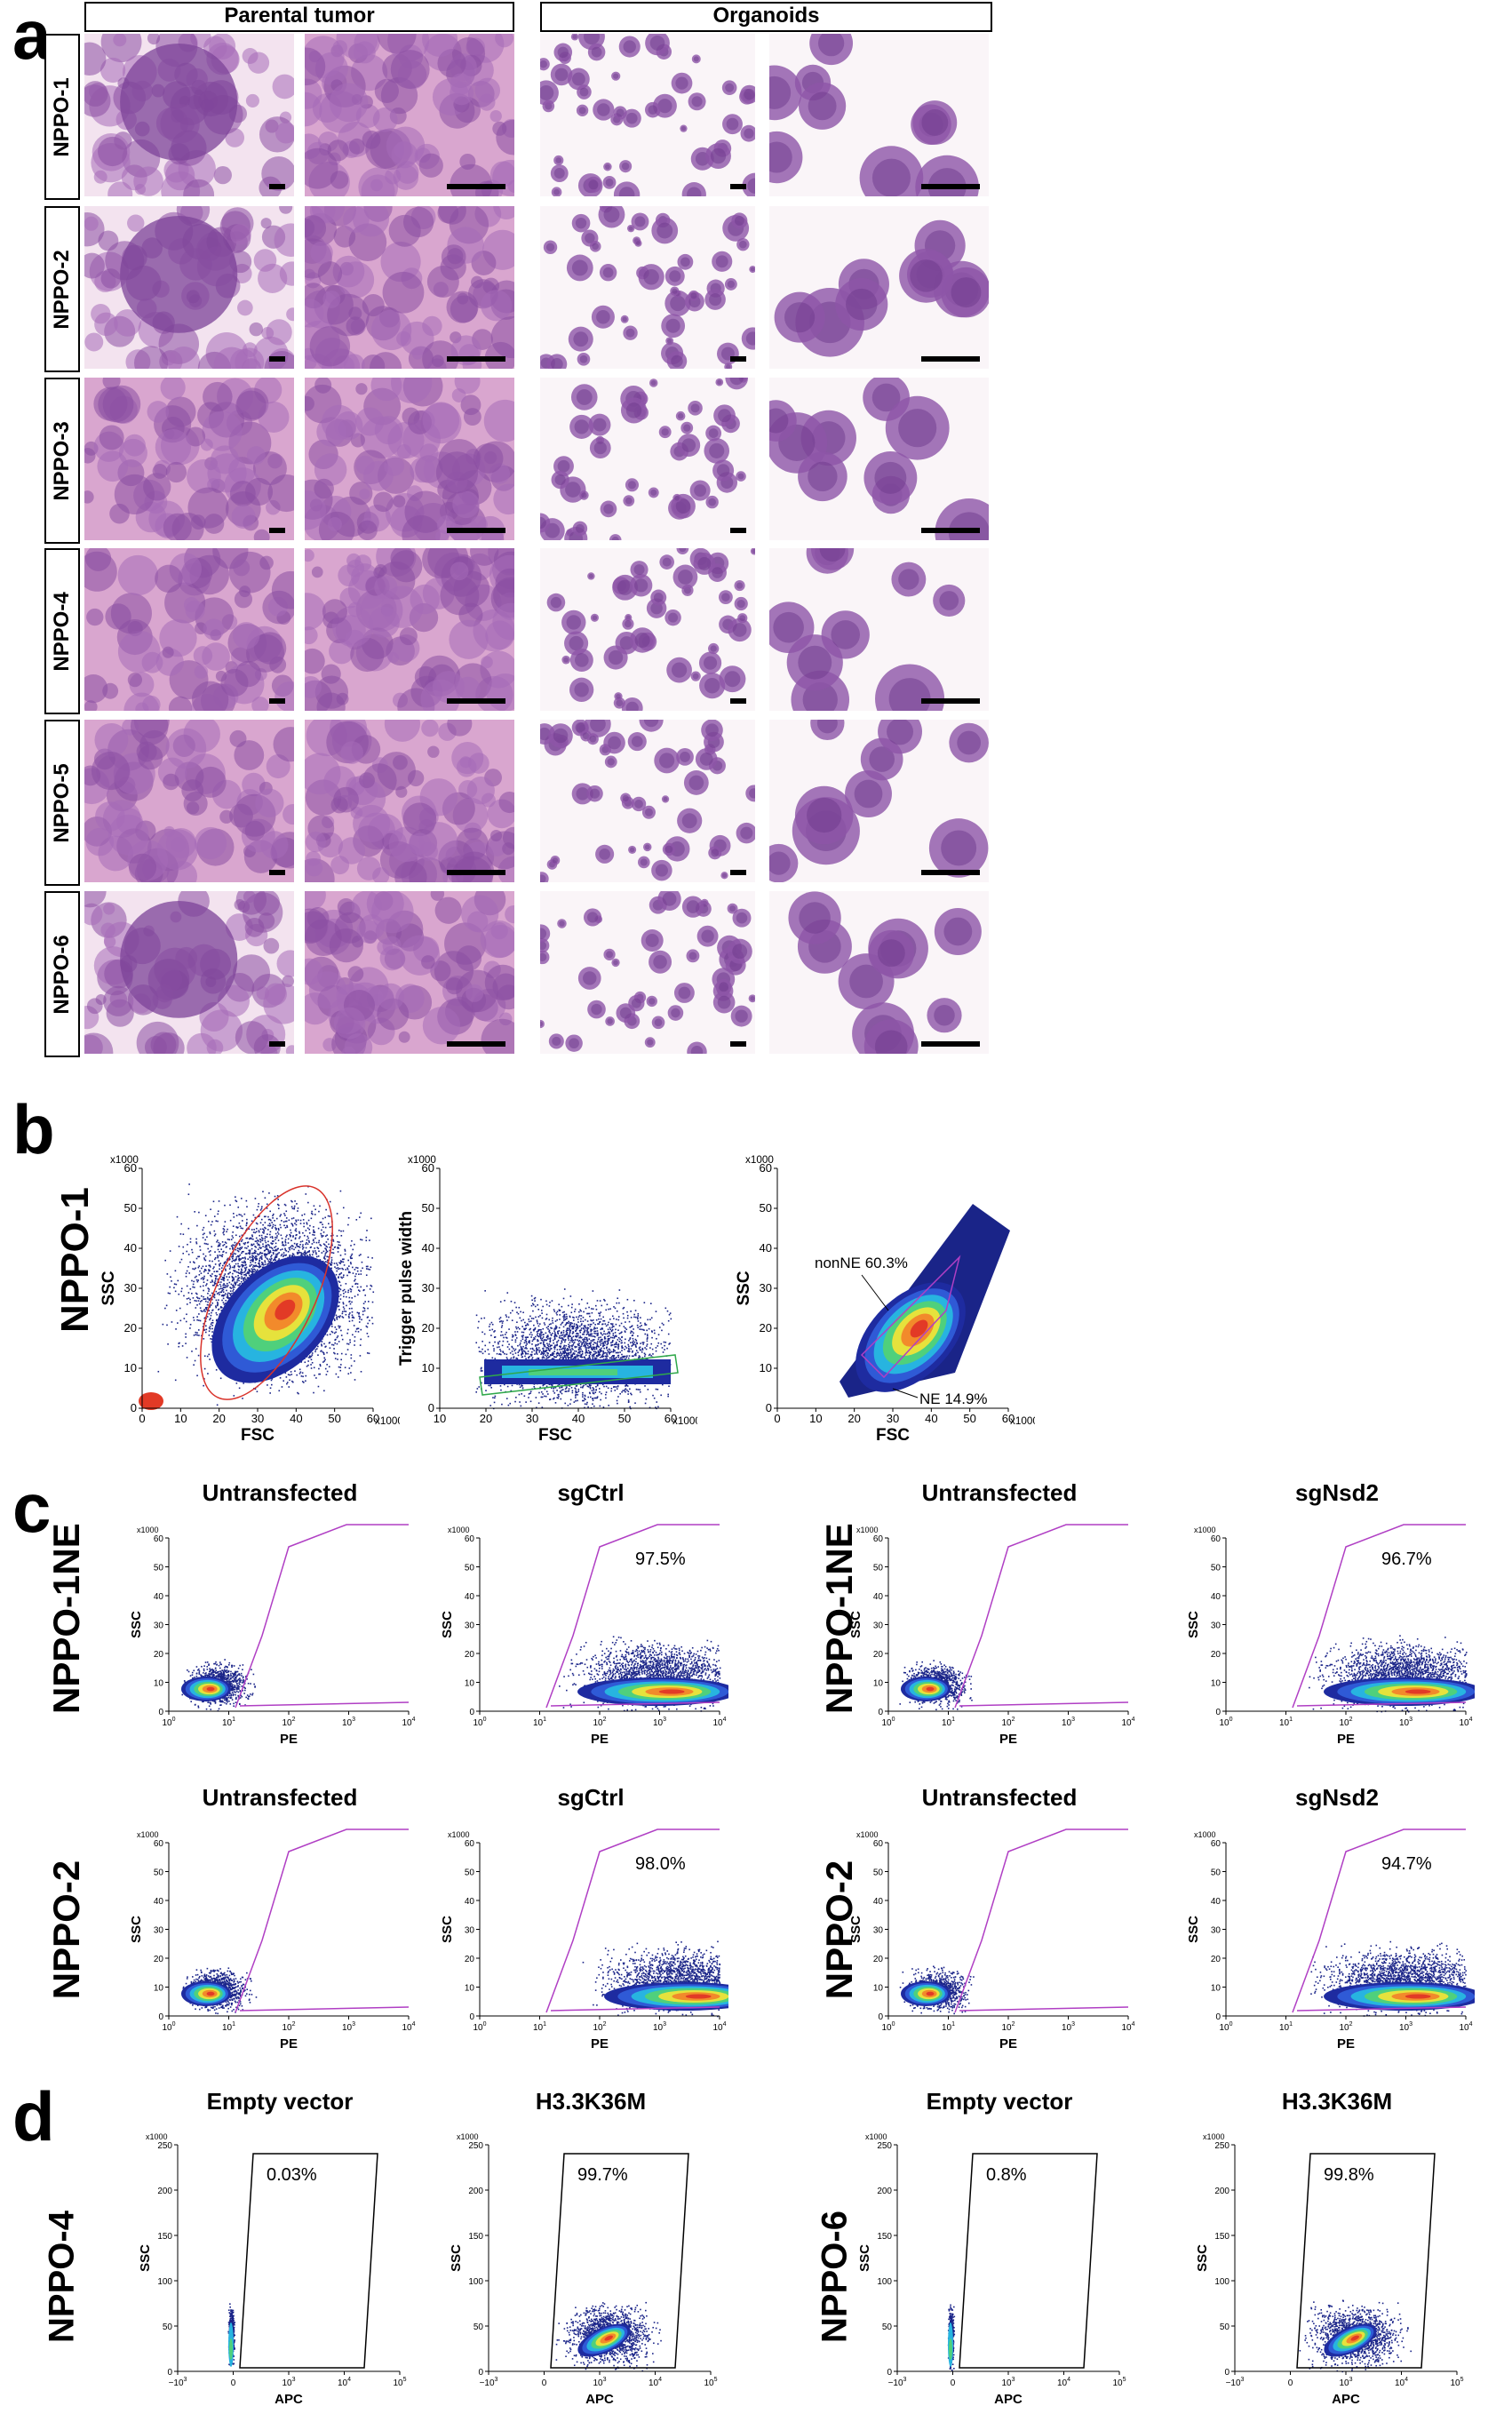  I want to click on row-label-nppo-6: NPPO-6, so click(62, 974).